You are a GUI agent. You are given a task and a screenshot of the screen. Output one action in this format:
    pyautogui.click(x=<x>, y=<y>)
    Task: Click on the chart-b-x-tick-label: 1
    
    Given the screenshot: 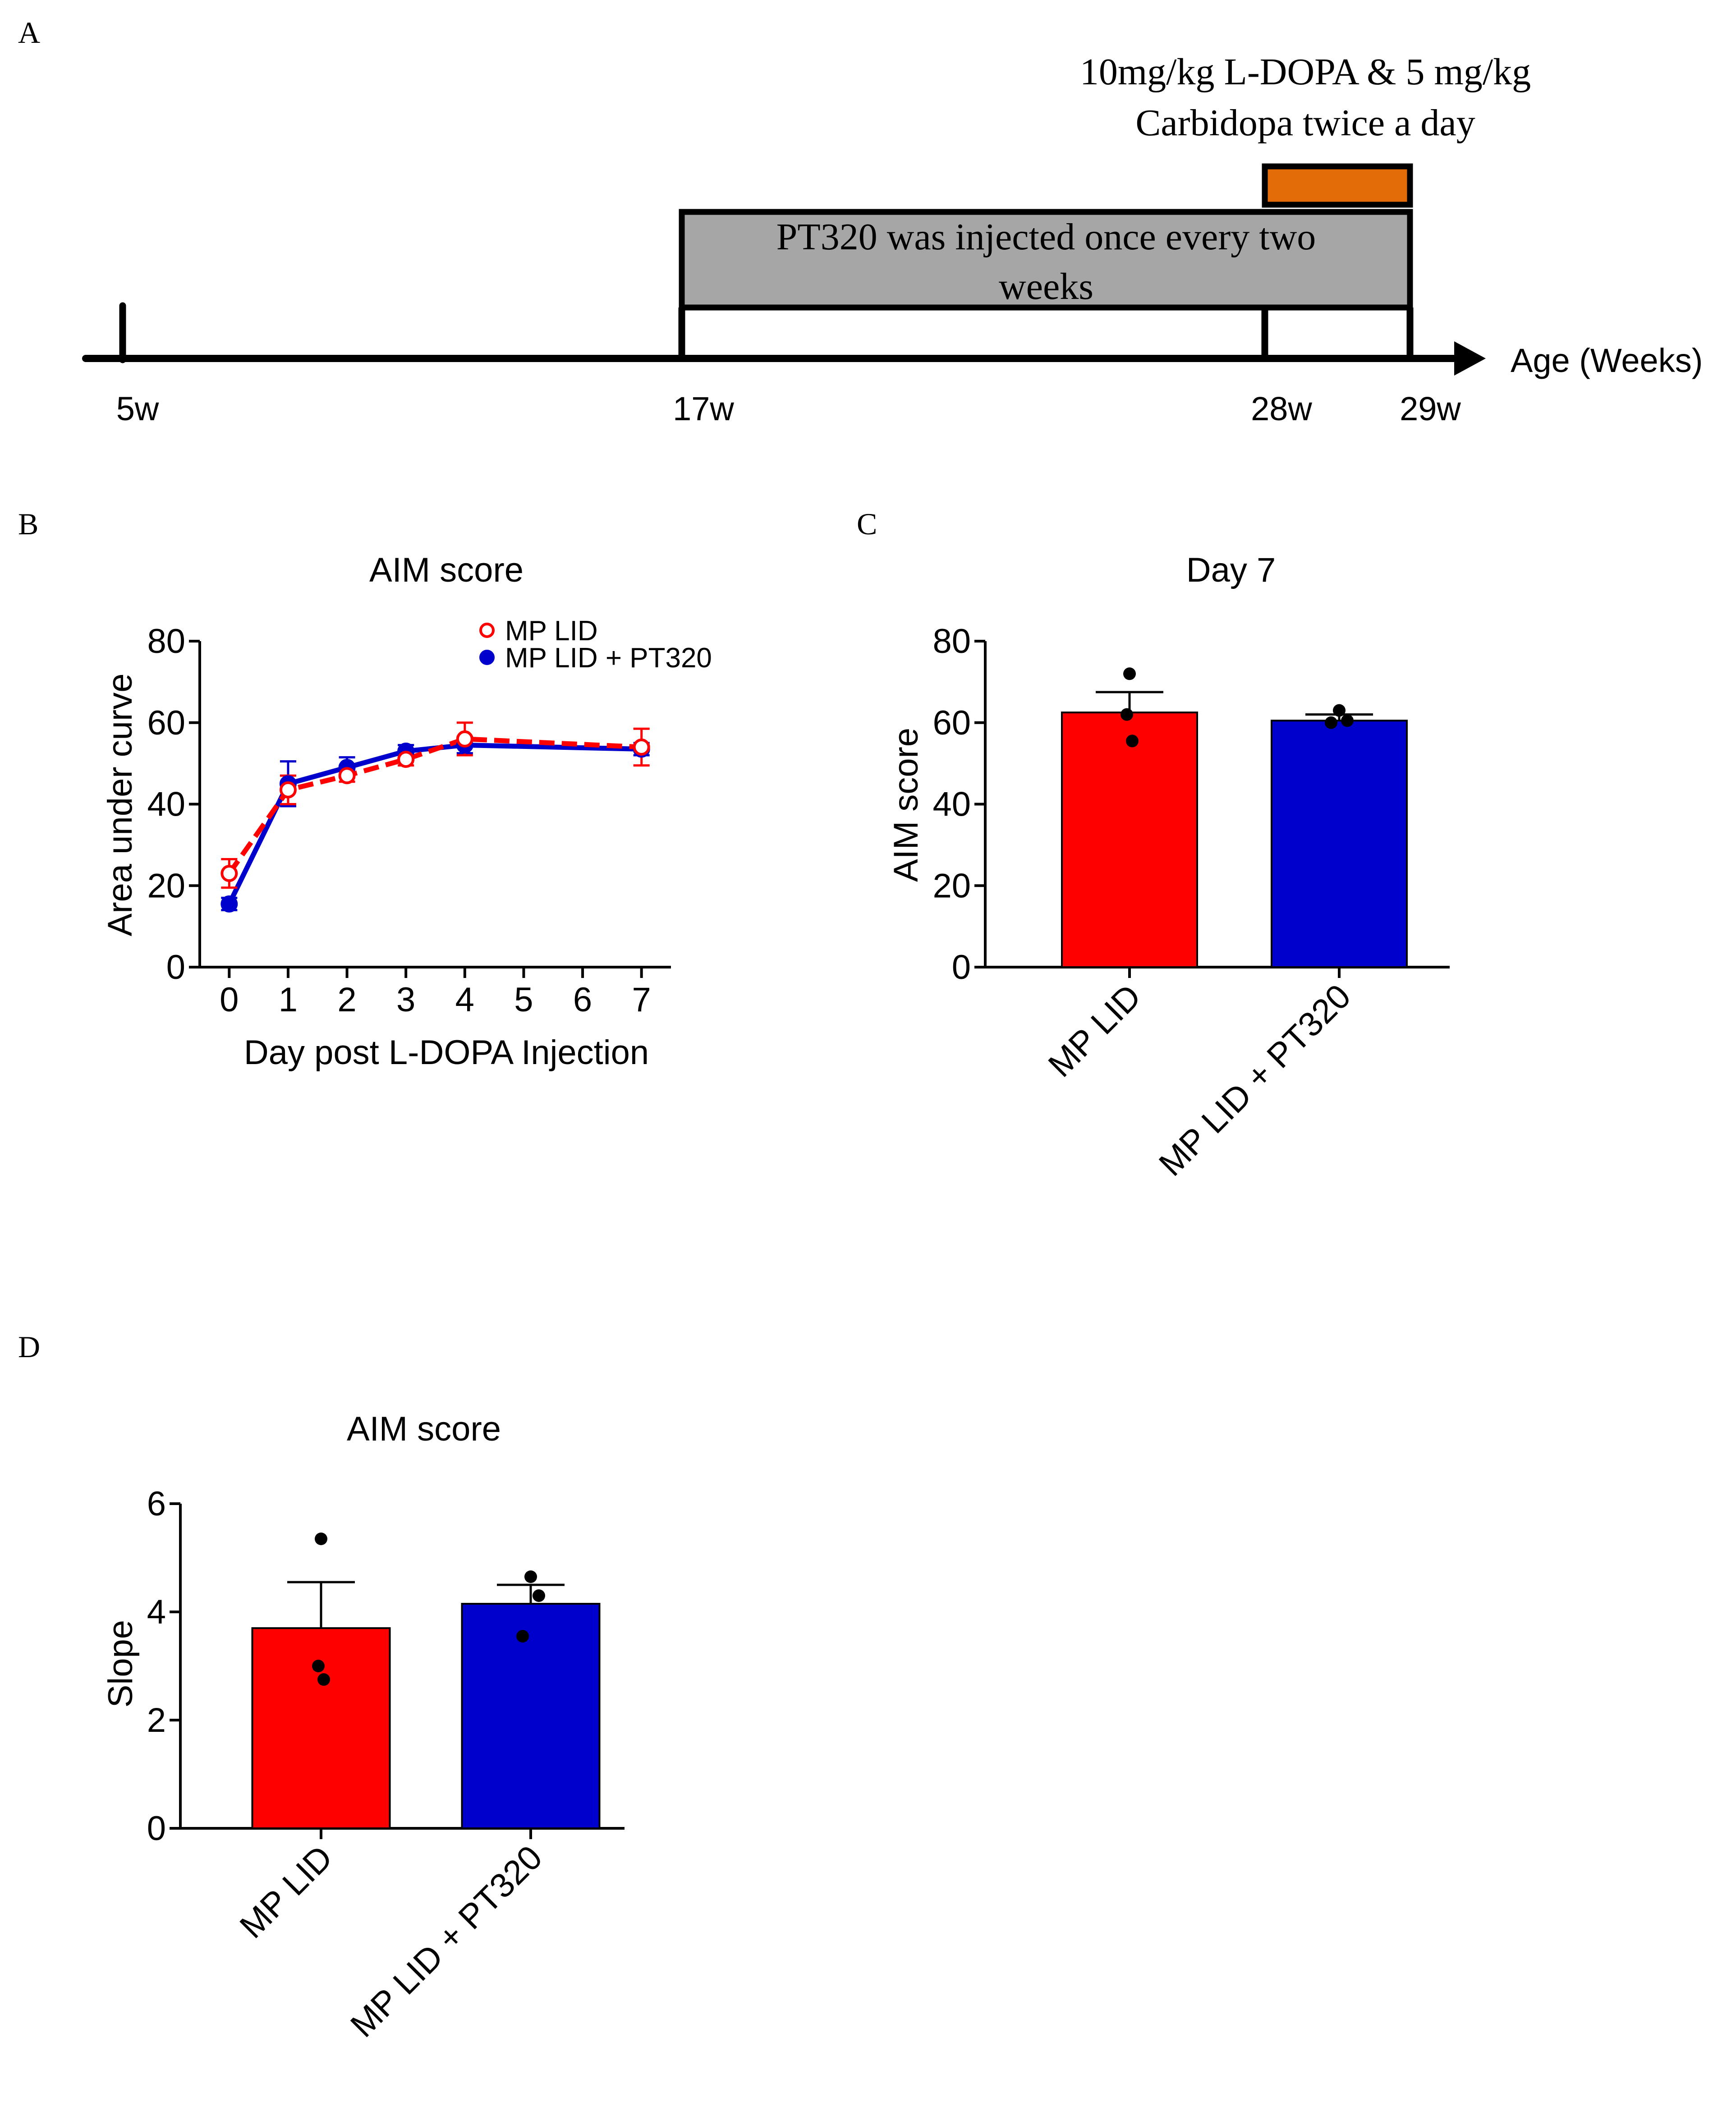 What is the action you would take?
    pyautogui.click(x=289, y=1000)
    